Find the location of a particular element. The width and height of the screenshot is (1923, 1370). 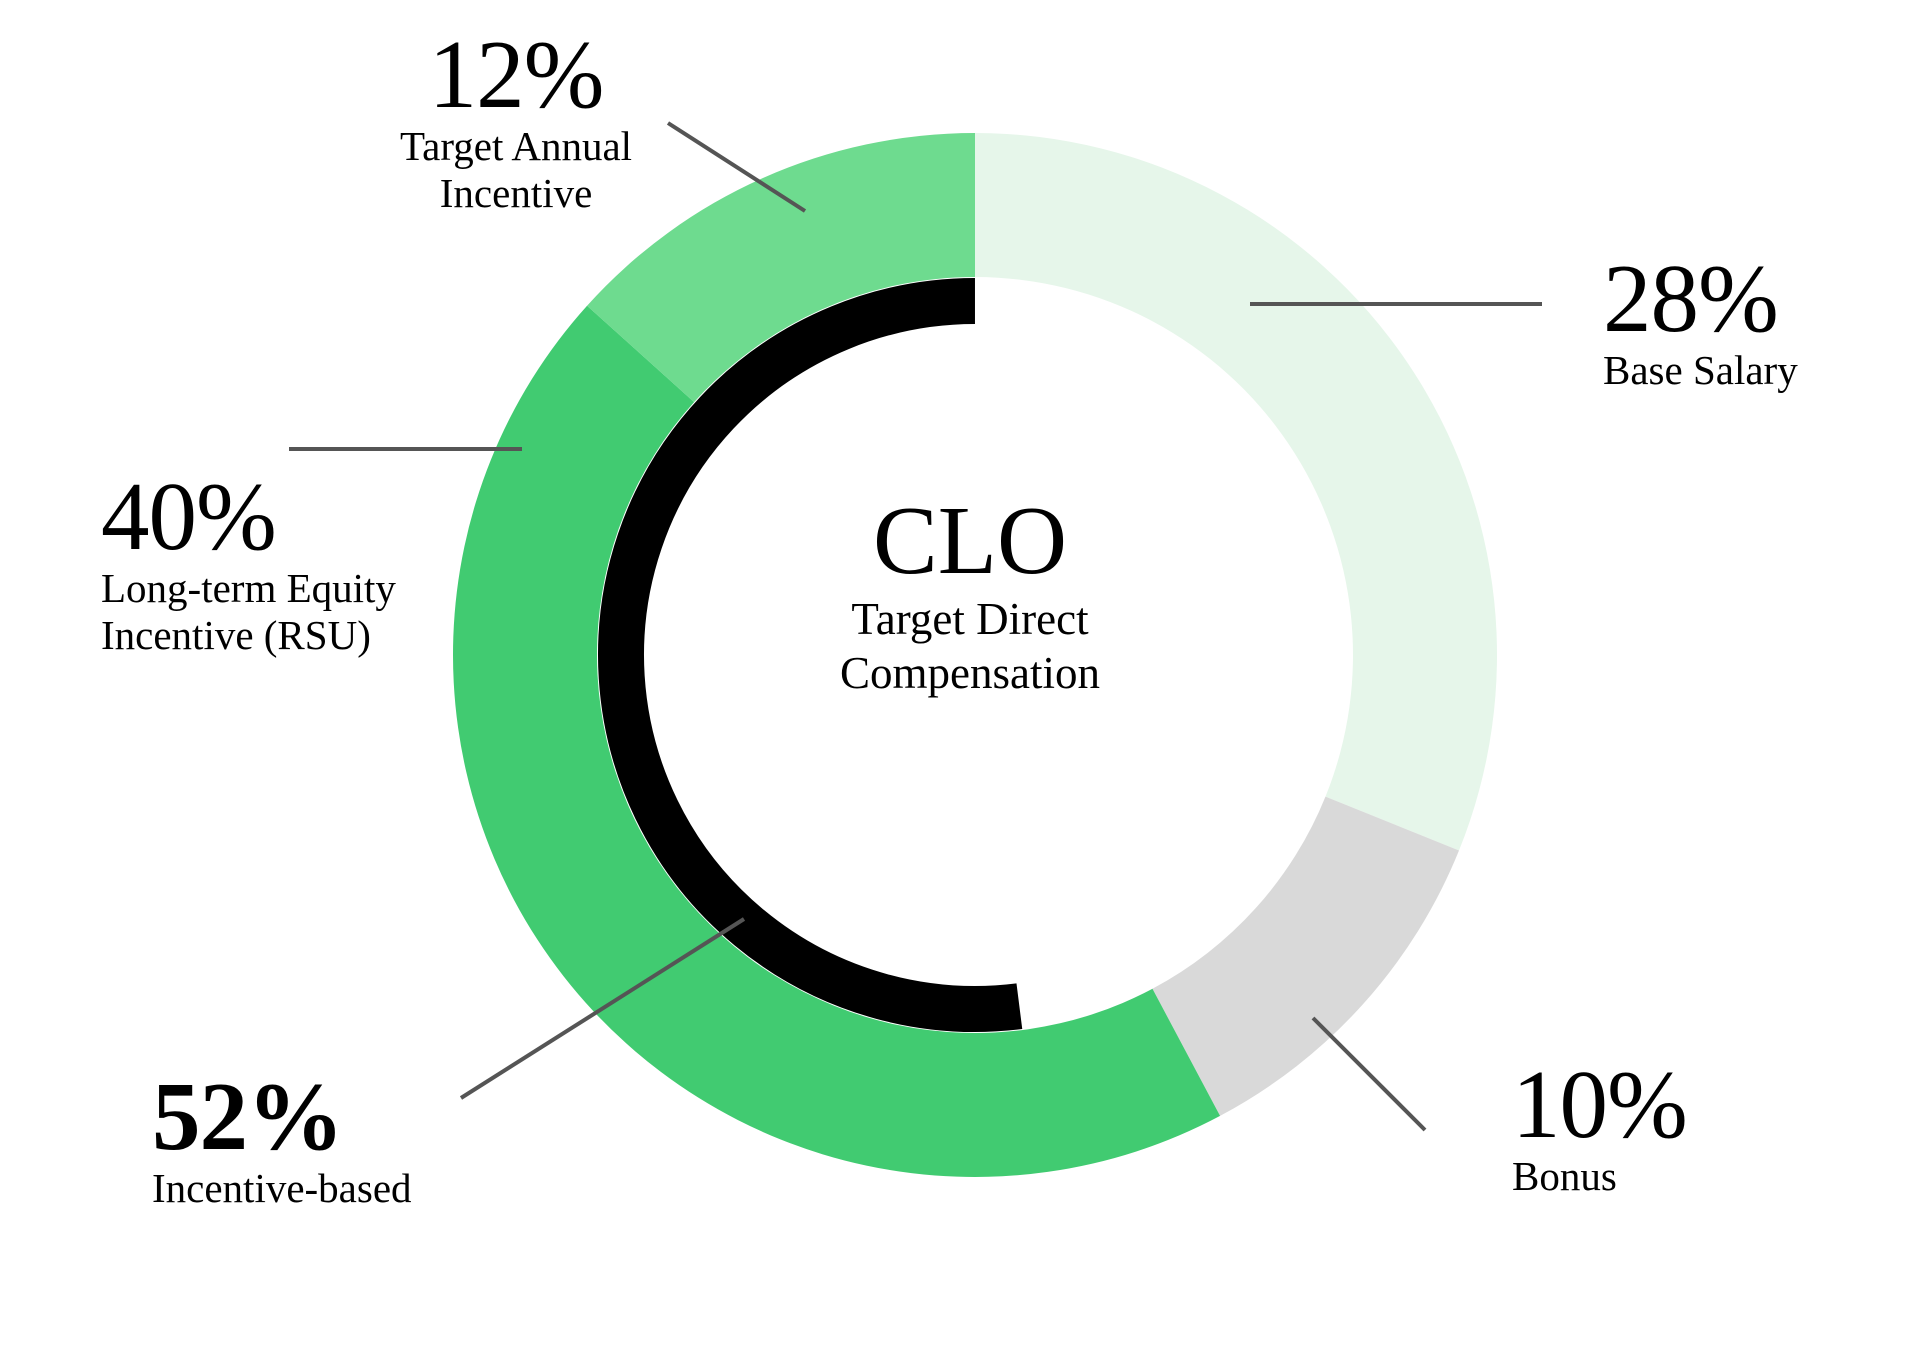

base-salary-percent: 28% is located at coordinates (1691, 298).